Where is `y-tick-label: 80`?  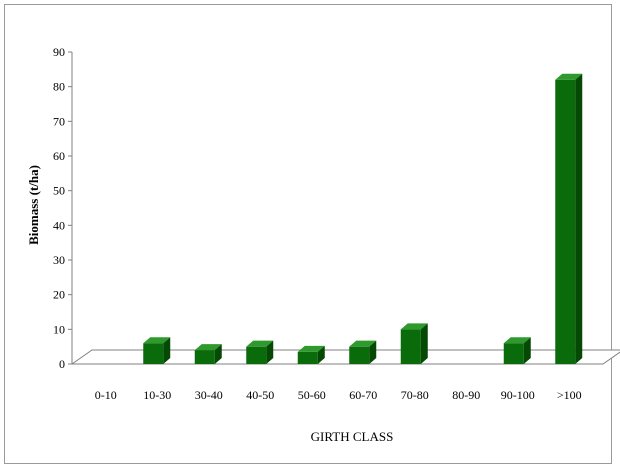
y-tick-label: 80 is located at coordinates (59, 87).